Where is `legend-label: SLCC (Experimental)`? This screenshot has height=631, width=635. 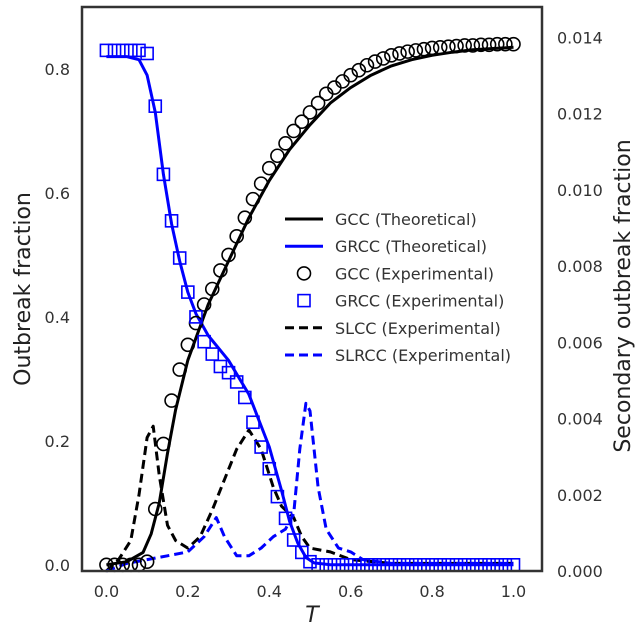
legend-label: SLCC (Experimental) is located at coordinates (418, 328).